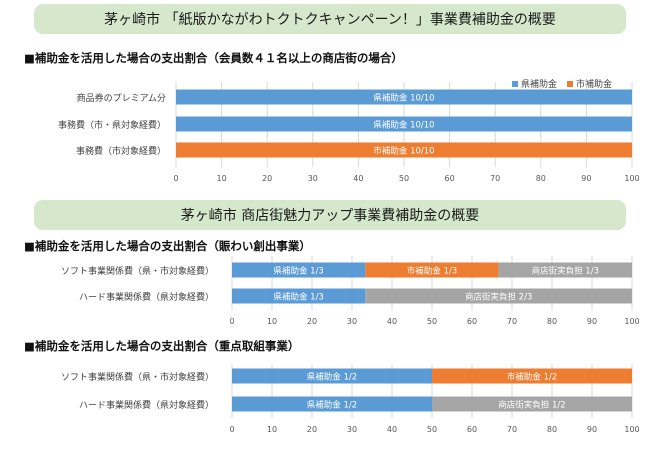  I want to click on bar-data-label: 市補助金 10/10, so click(403, 151).